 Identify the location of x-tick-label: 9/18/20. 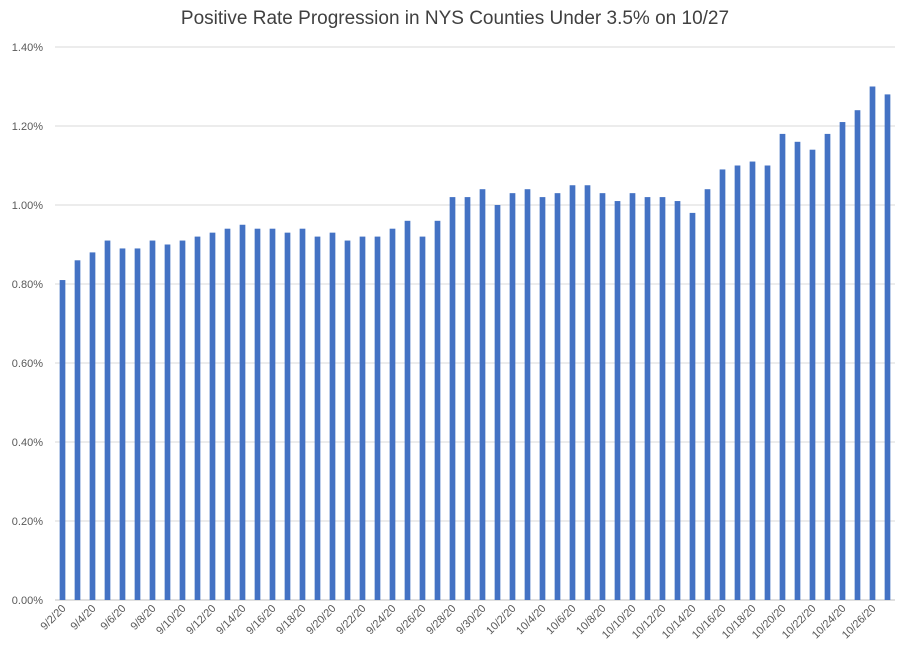
(291, 620).